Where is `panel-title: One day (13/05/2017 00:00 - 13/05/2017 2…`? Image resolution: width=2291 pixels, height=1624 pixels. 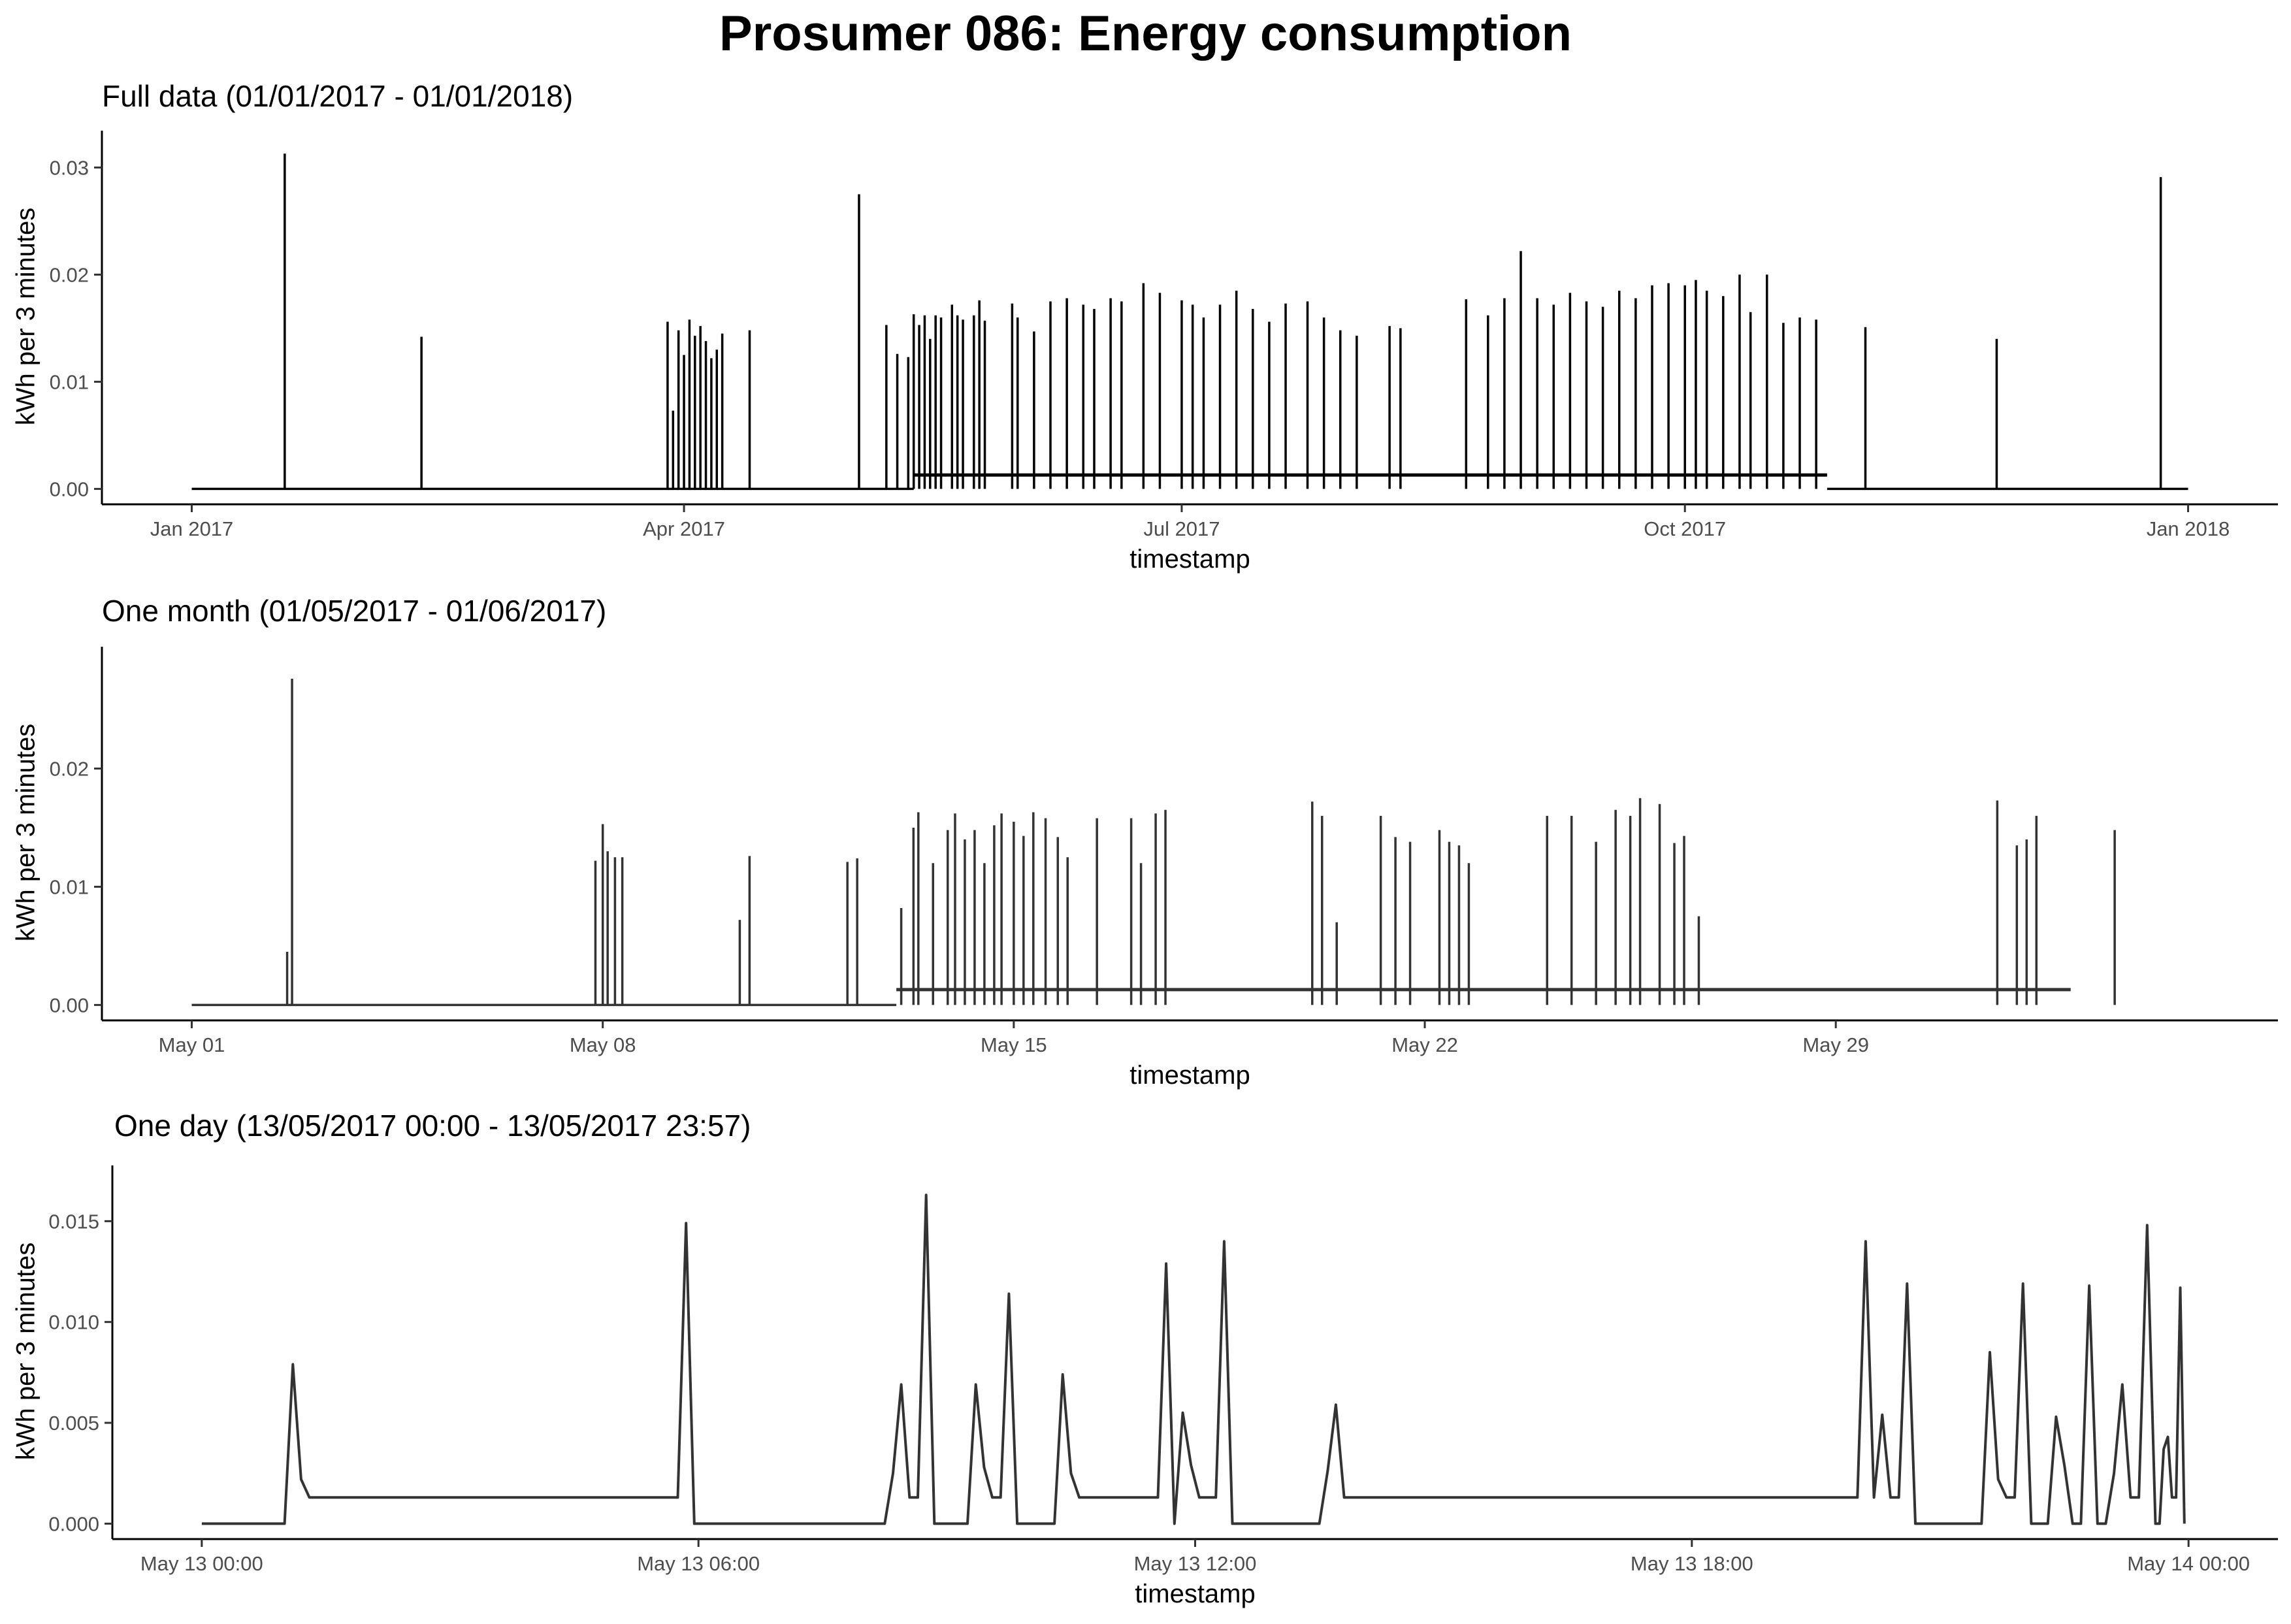
panel-title: One day (13/05/2017 00:00 - 13/05/2017 2… is located at coordinates (432, 1126).